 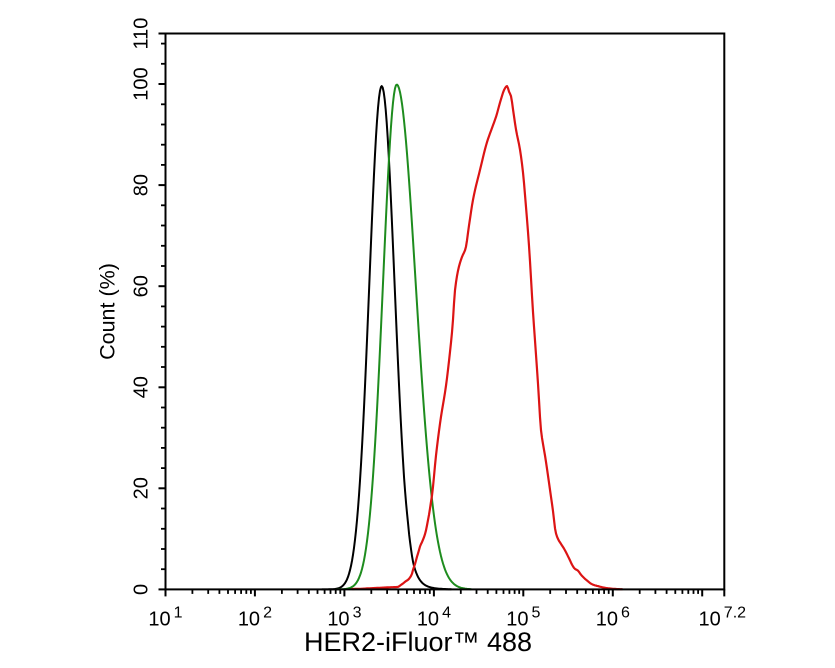 I want to click on svg-text: HER2-iFluor™ 488, so click(x=418, y=642).